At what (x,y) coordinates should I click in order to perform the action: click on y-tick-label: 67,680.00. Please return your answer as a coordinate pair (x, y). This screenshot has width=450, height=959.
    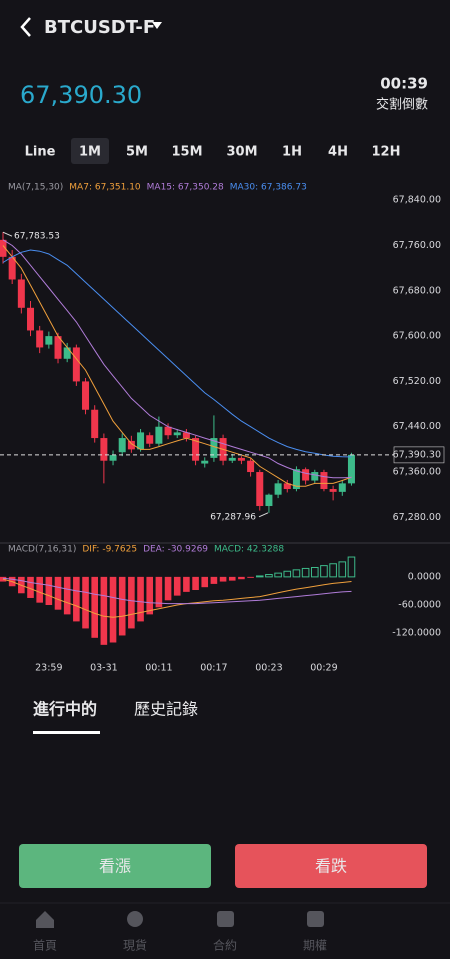
    Looking at the image, I should click on (417, 290).